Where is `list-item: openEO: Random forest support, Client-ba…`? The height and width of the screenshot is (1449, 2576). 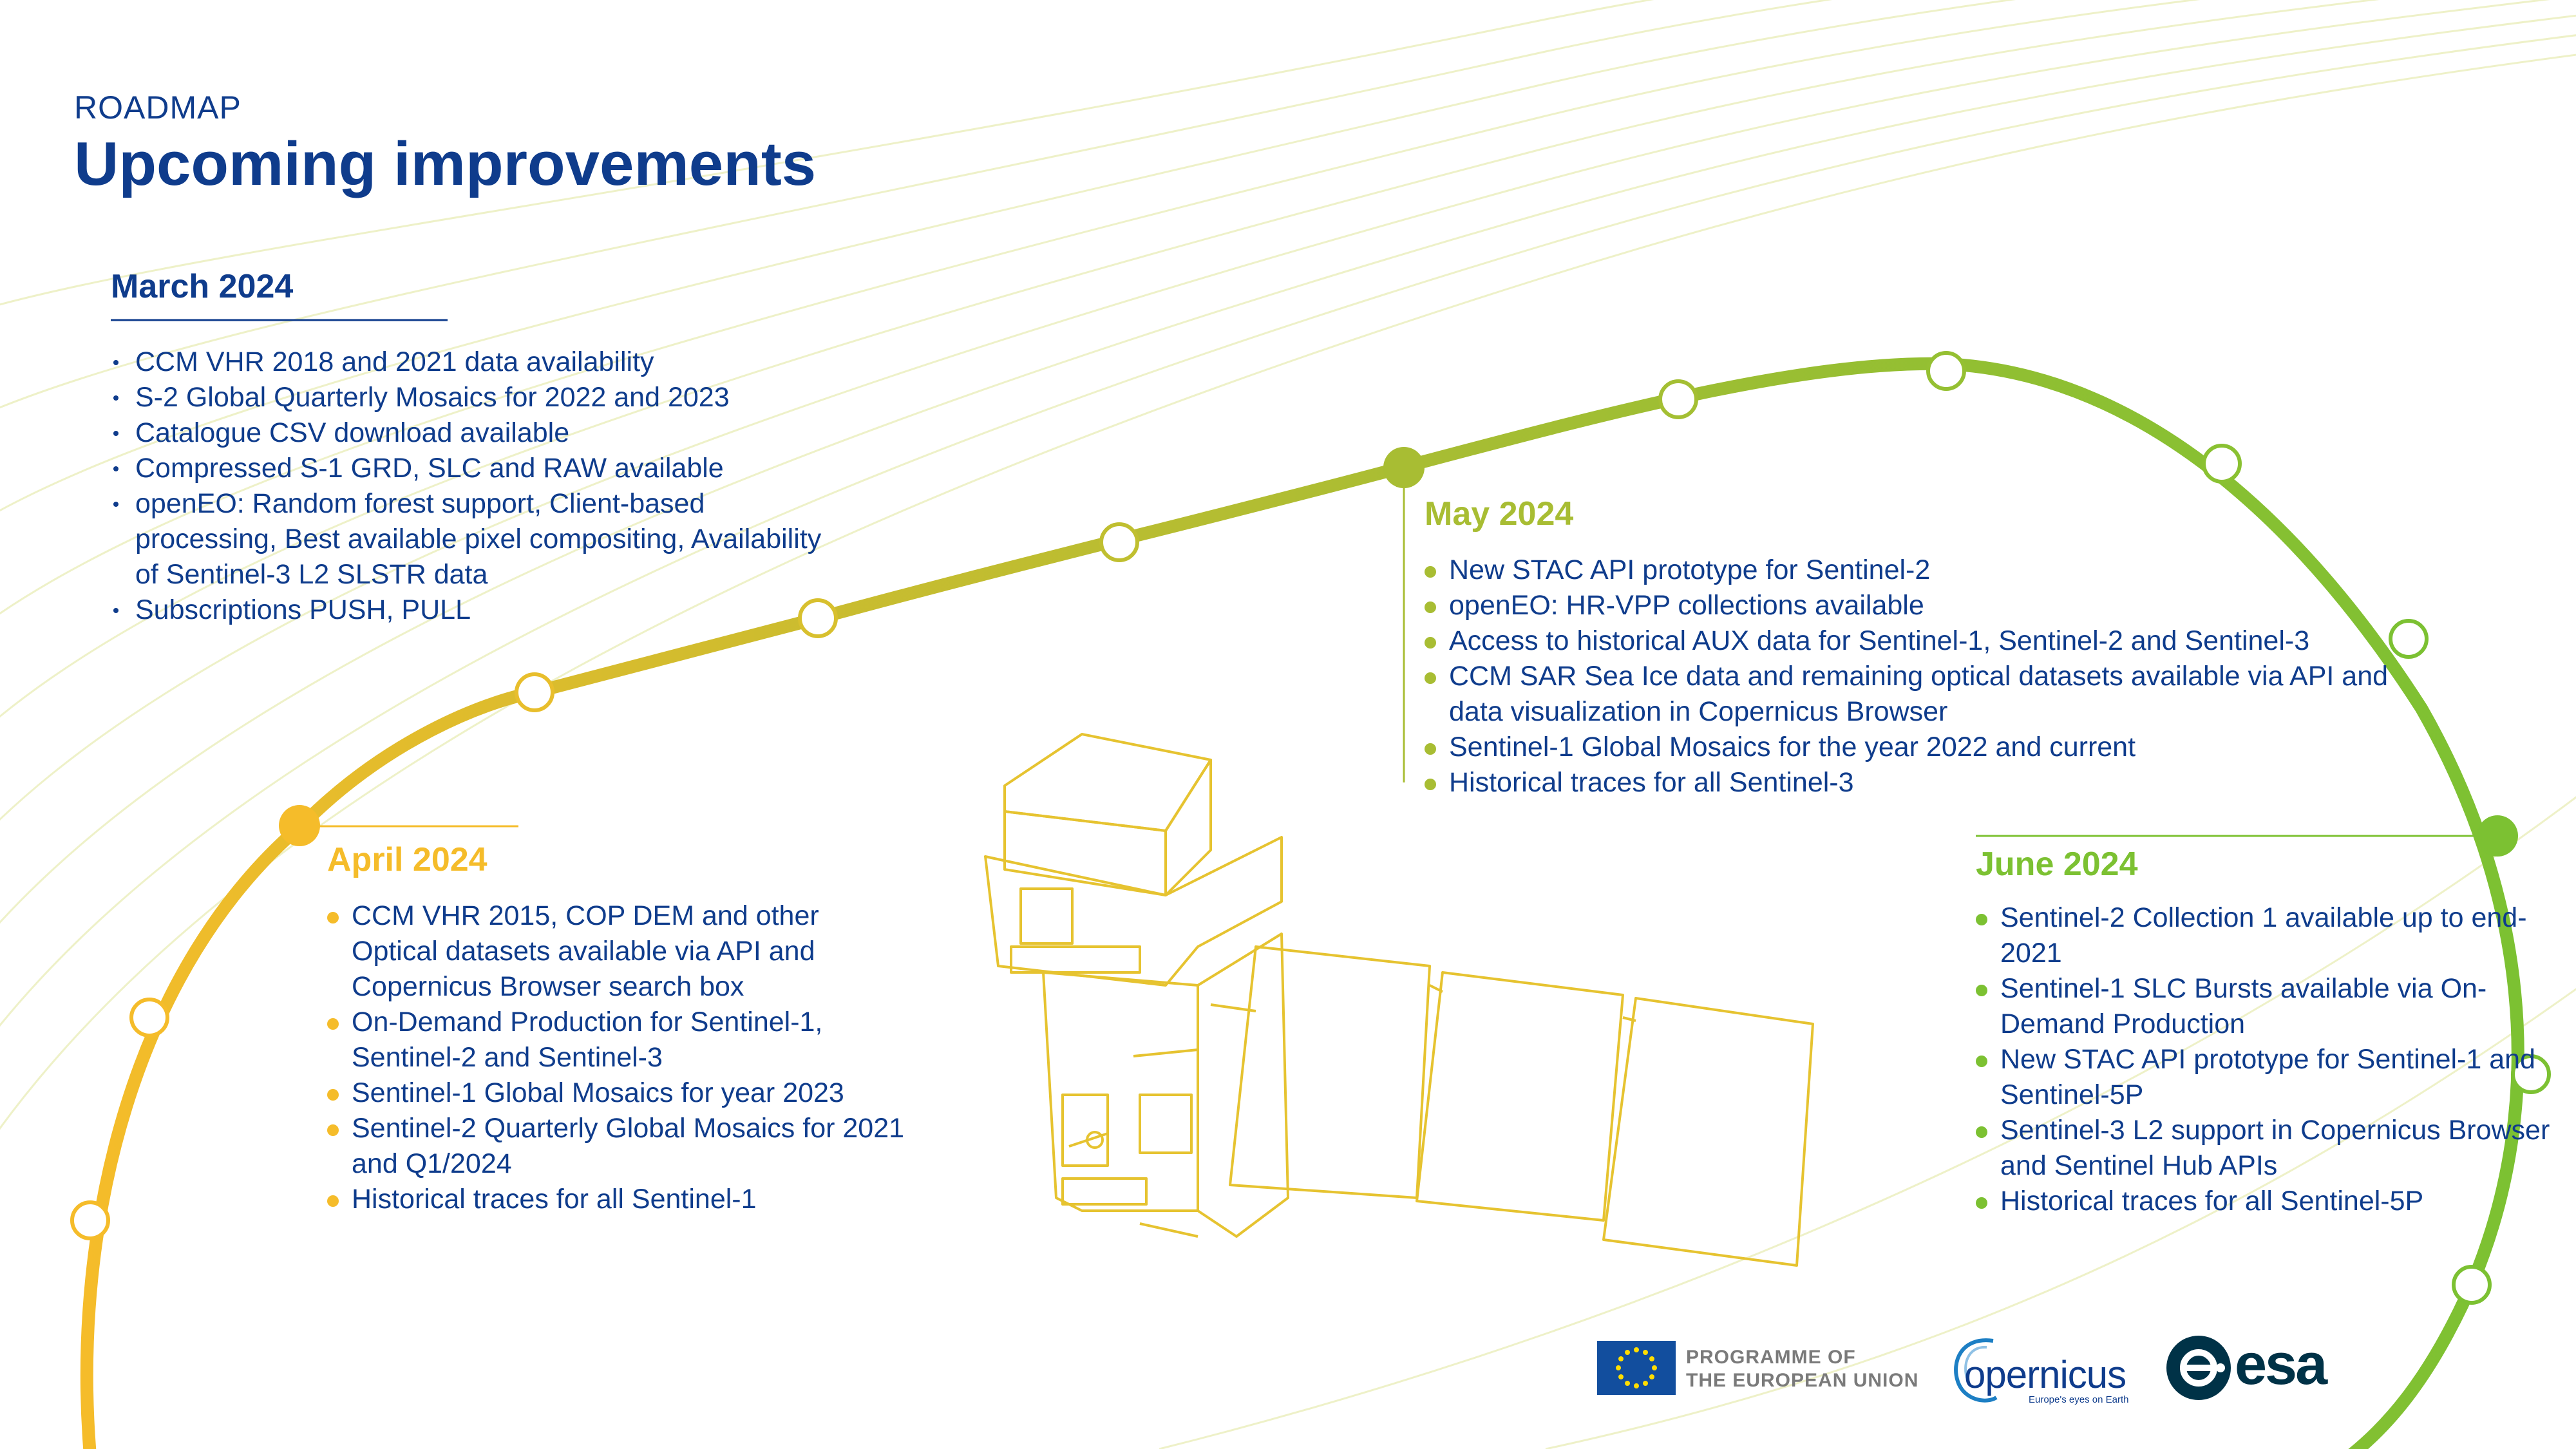
list-item: openEO: Random forest support, Client-ba… is located at coordinates (471, 539).